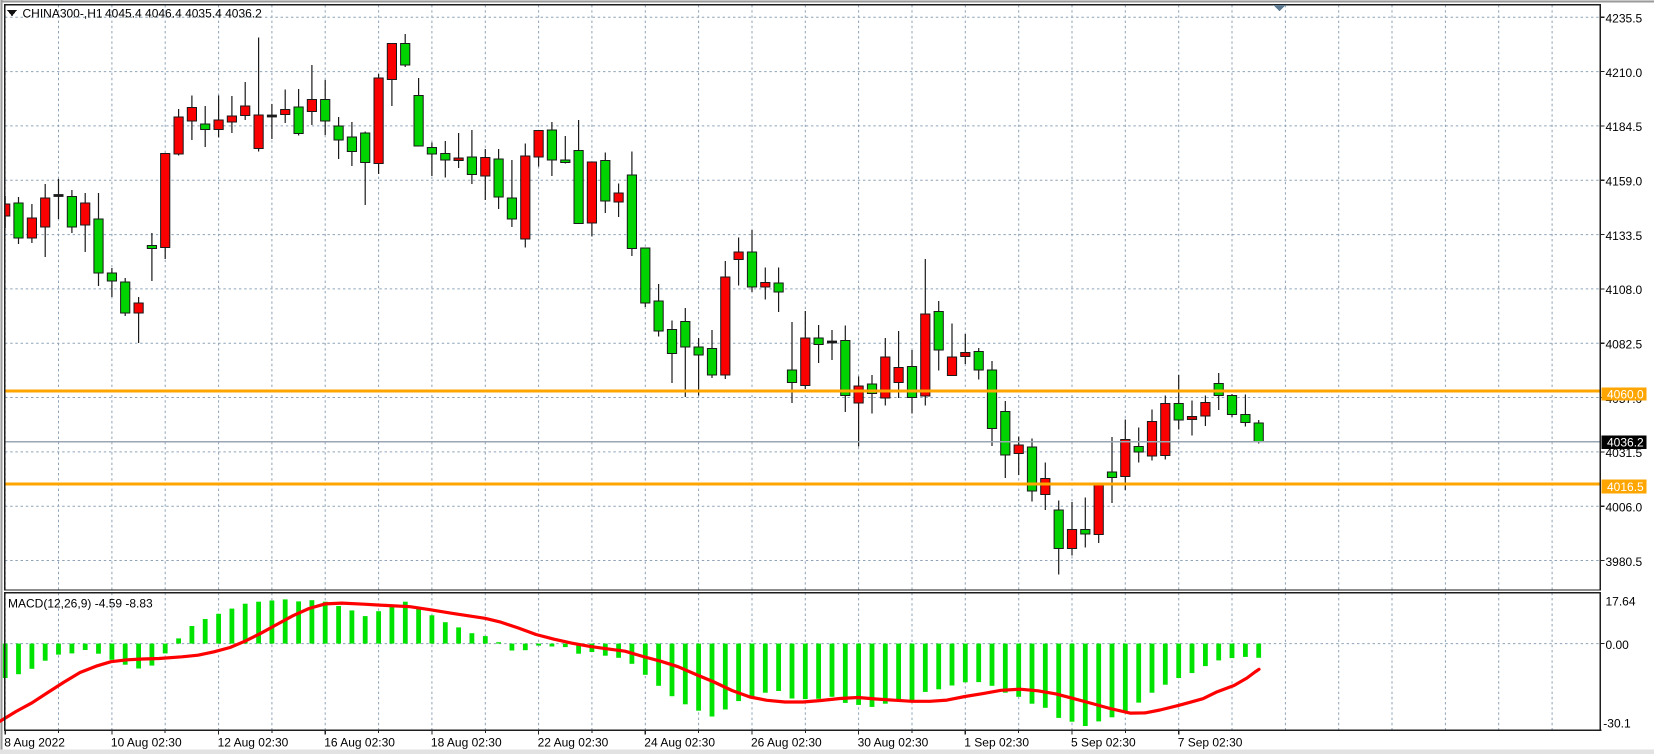 The height and width of the screenshot is (754, 1654). Describe the element at coordinates (253, 742) in the screenshot. I see `svg-text: 12 Aug 02:30` at that location.